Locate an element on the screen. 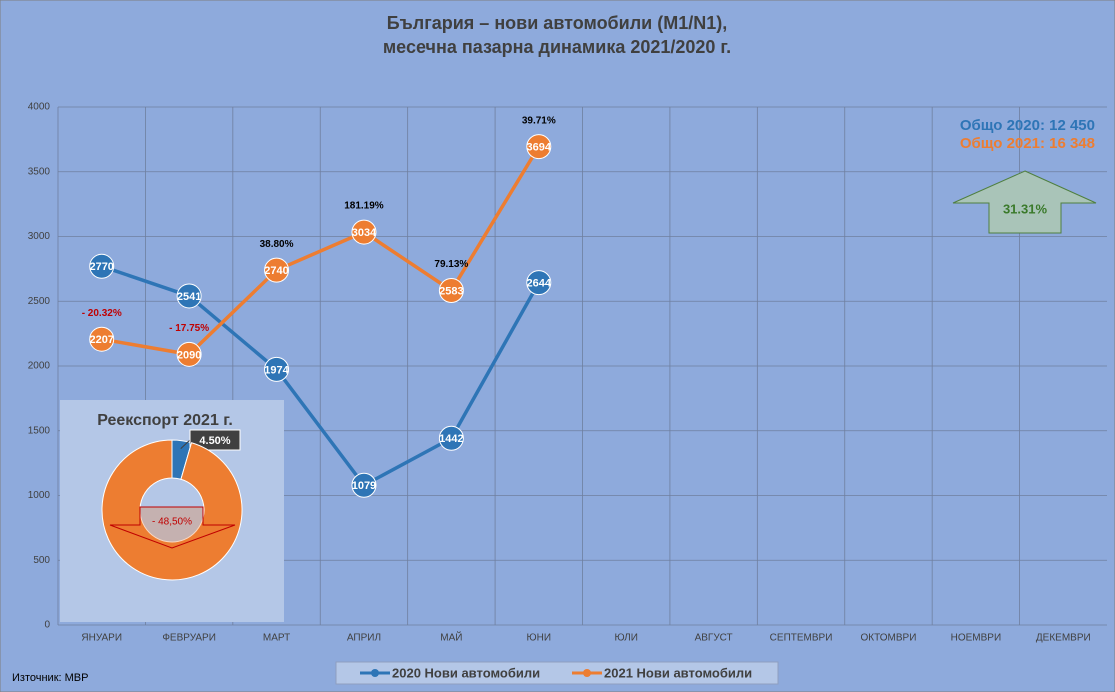  x-tick-label: ОКТОМВРИ is located at coordinates (889, 638).